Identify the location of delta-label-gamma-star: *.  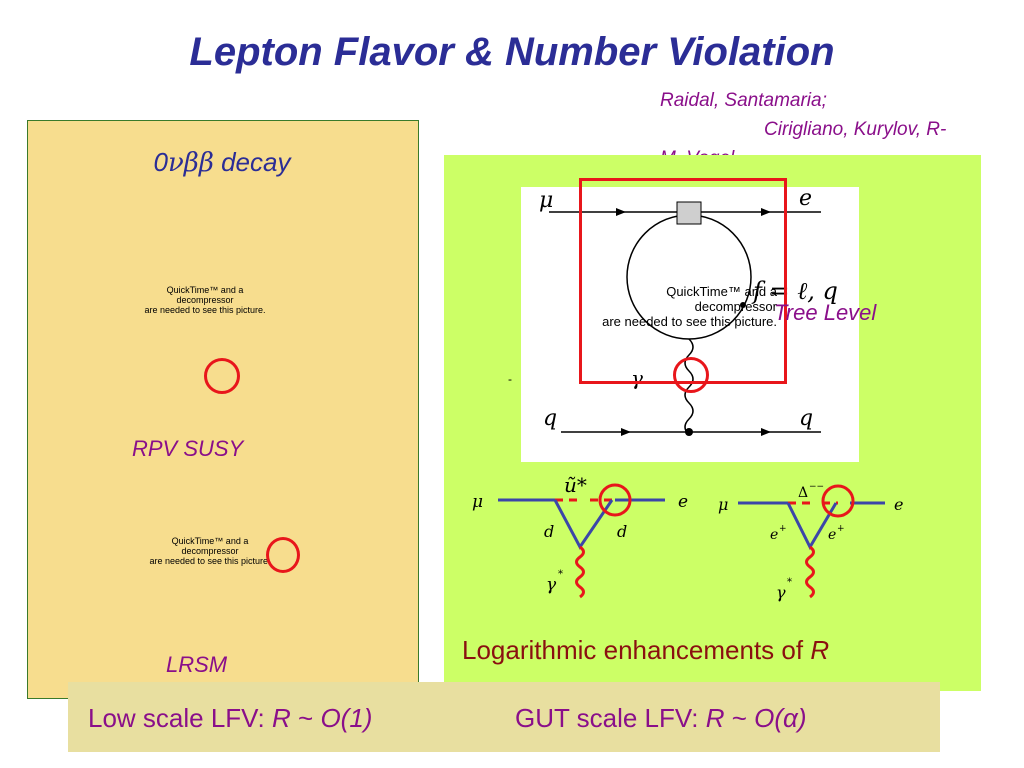
(789, 582).